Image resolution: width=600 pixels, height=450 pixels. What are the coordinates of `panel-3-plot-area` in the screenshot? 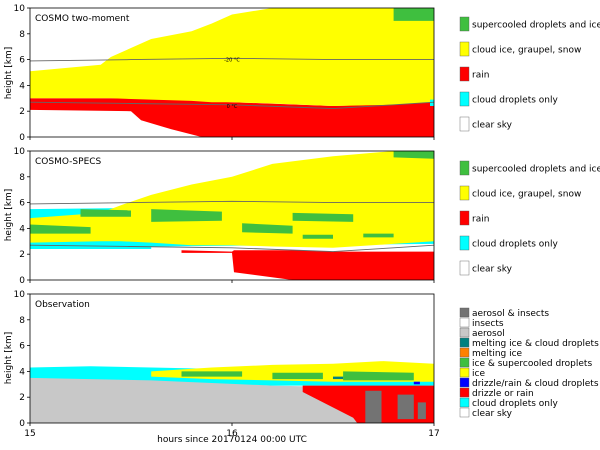 It's located at (232, 392).